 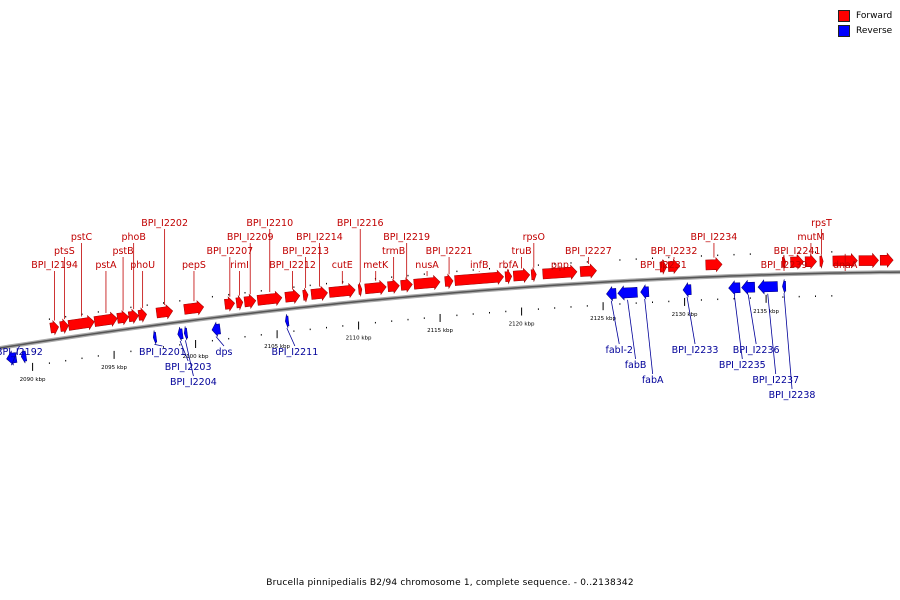 I want to click on gene-arrow-bpi_i2213, so click(x=305, y=295).